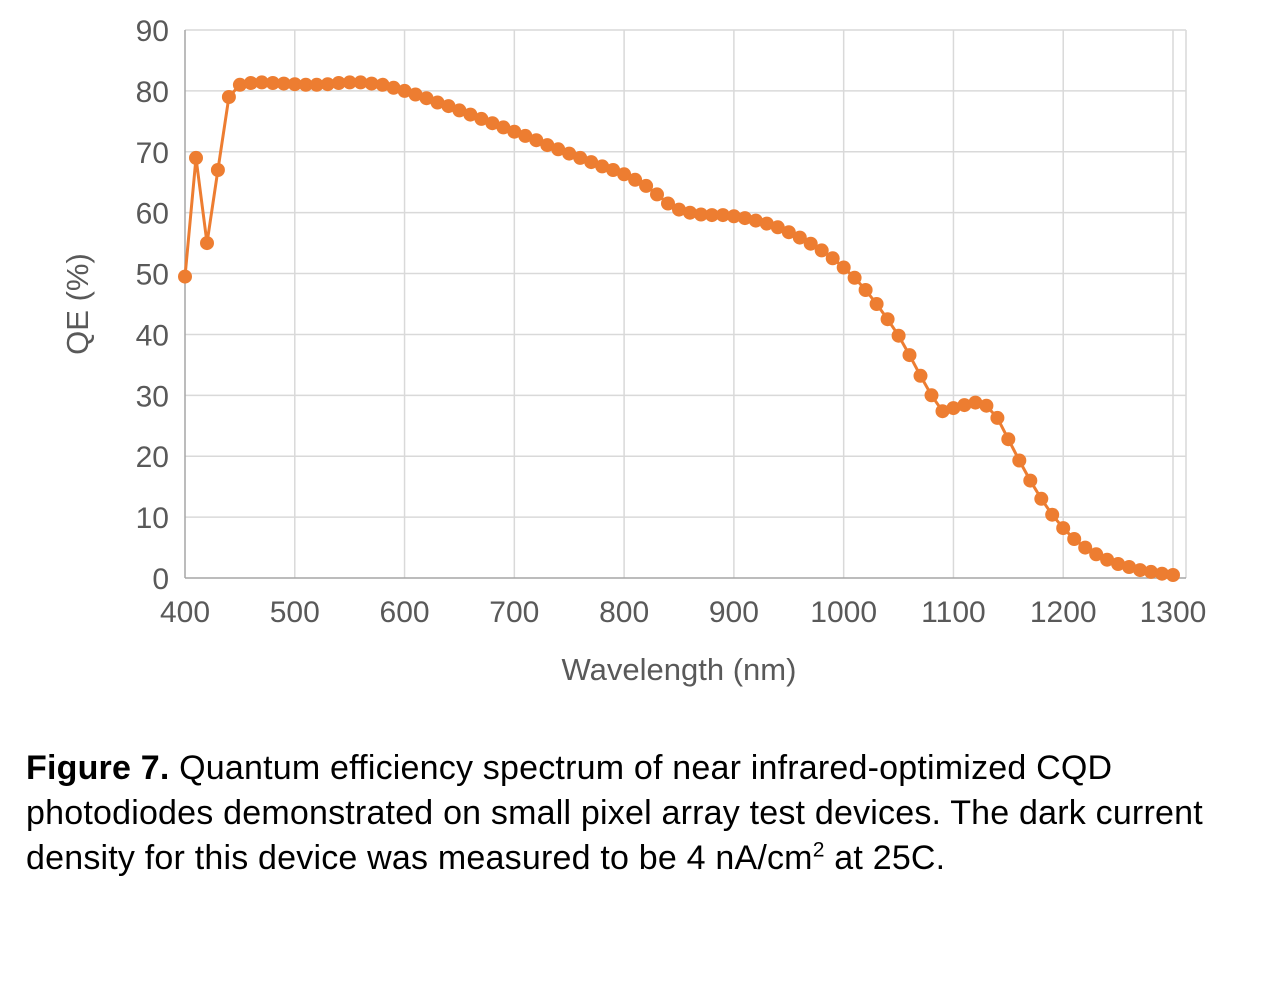 The width and height of the screenshot is (1266, 985). What do you see at coordinates (152, 457) in the screenshot?
I see `svg-text: 20` at bounding box center [152, 457].